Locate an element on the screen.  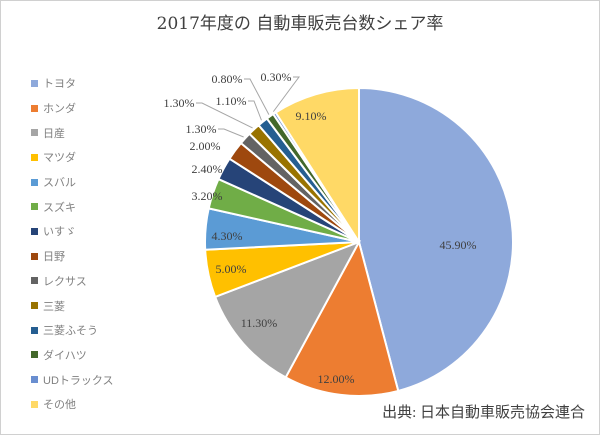
legend-label: 日野 is located at coordinates (54, 257).